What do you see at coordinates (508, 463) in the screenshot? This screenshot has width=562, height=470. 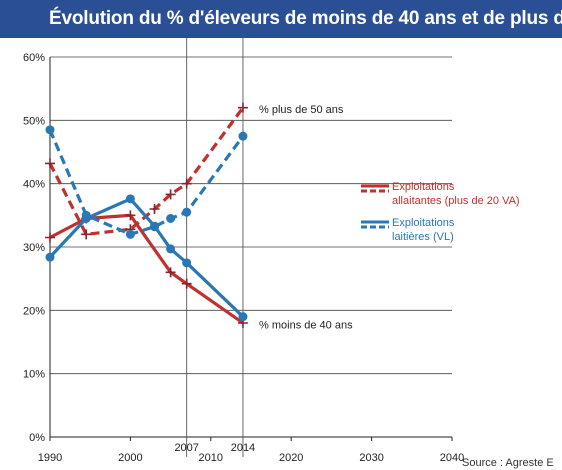 I see `source-note: Source : Agreste E` at bounding box center [508, 463].